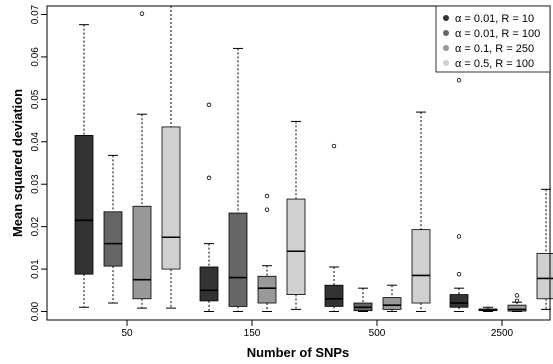 This screenshot has width=553, height=364. What do you see at coordinates (35, 57) in the screenshot?
I see `y-tick-label: 0.06` at bounding box center [35, 57].